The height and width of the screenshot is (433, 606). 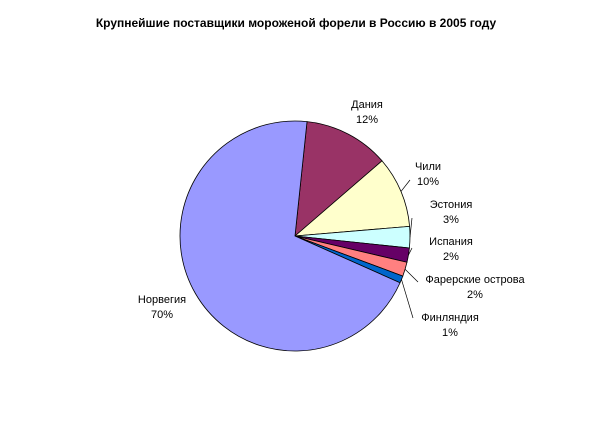 I want to click on slice-label: Чили, so click(x=428, y=167).